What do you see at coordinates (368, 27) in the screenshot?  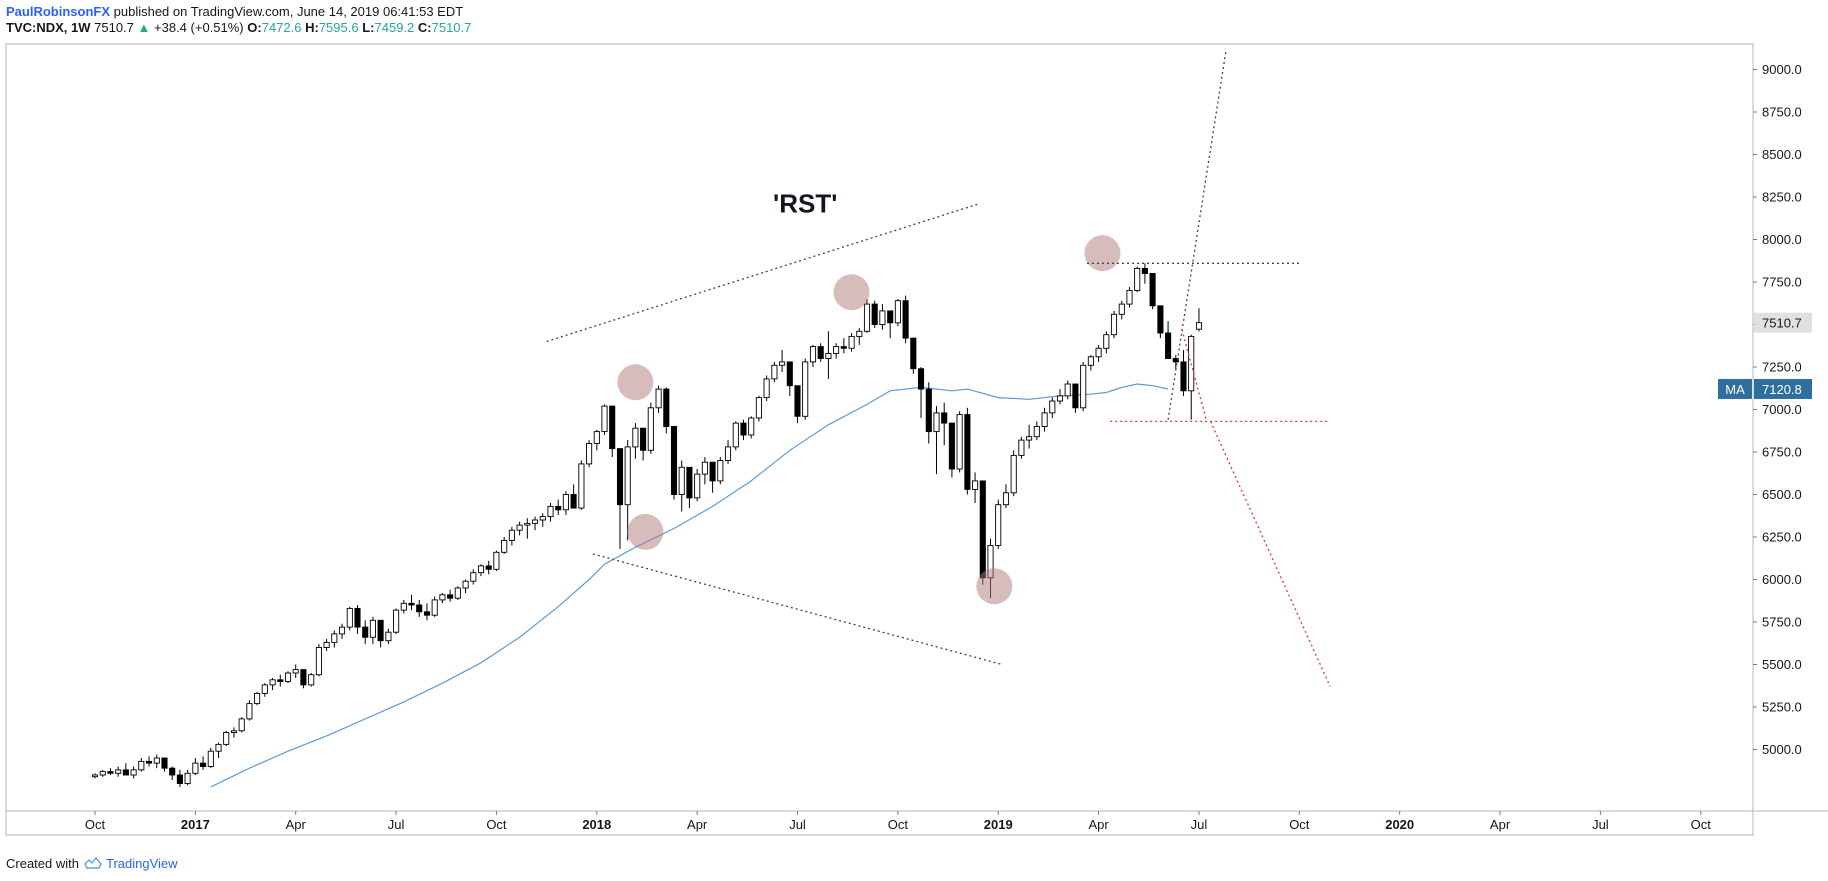 I see `low-label: L:` at bounding box center [368, 27].